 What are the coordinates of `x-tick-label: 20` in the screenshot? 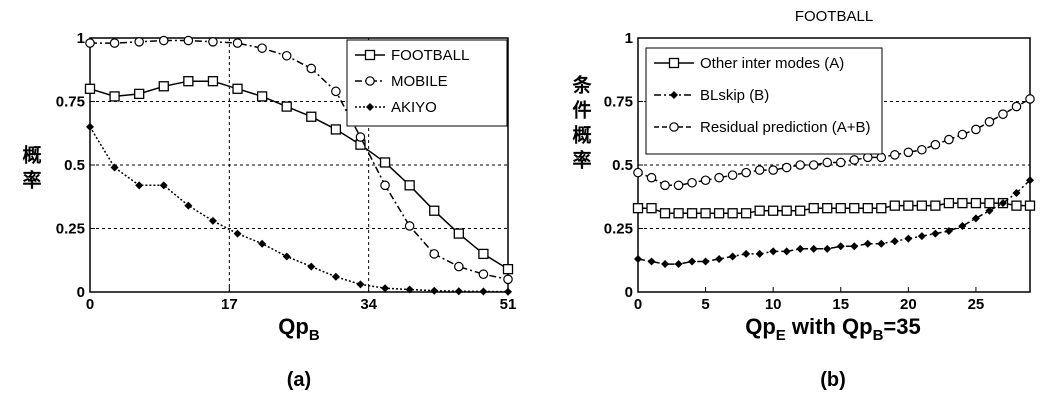 It's located at (908, 304).